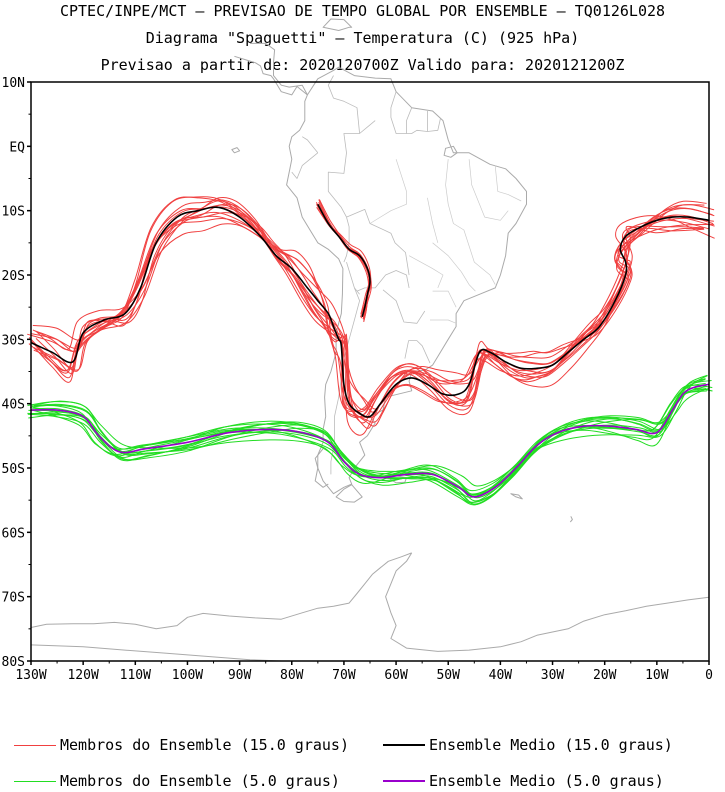 This screenshot has height=792, width=725. Describe the element at coordinates (337, 24) in the screenshot. I see `hispaniola-coast` at that location.